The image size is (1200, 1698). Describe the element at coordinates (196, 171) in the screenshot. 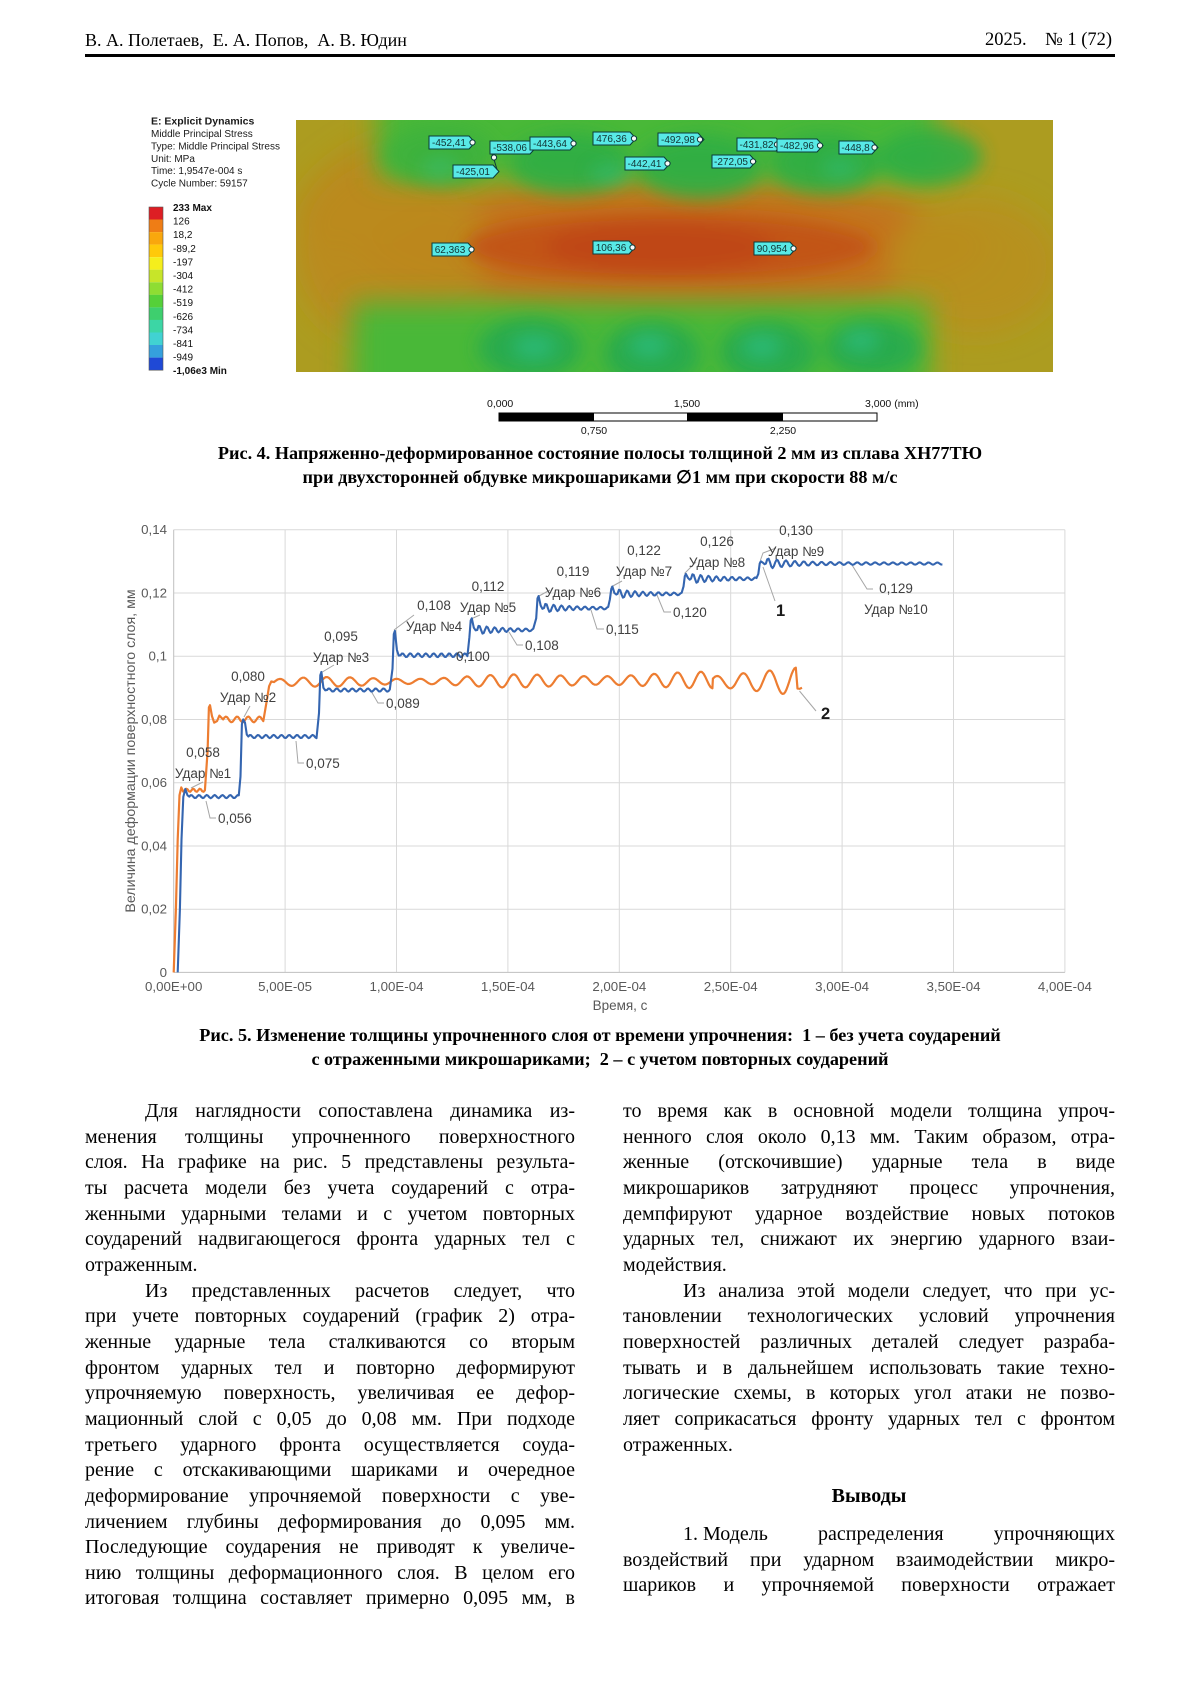

I see `svg-text: Time: 1,9547e-004 s` at that location.